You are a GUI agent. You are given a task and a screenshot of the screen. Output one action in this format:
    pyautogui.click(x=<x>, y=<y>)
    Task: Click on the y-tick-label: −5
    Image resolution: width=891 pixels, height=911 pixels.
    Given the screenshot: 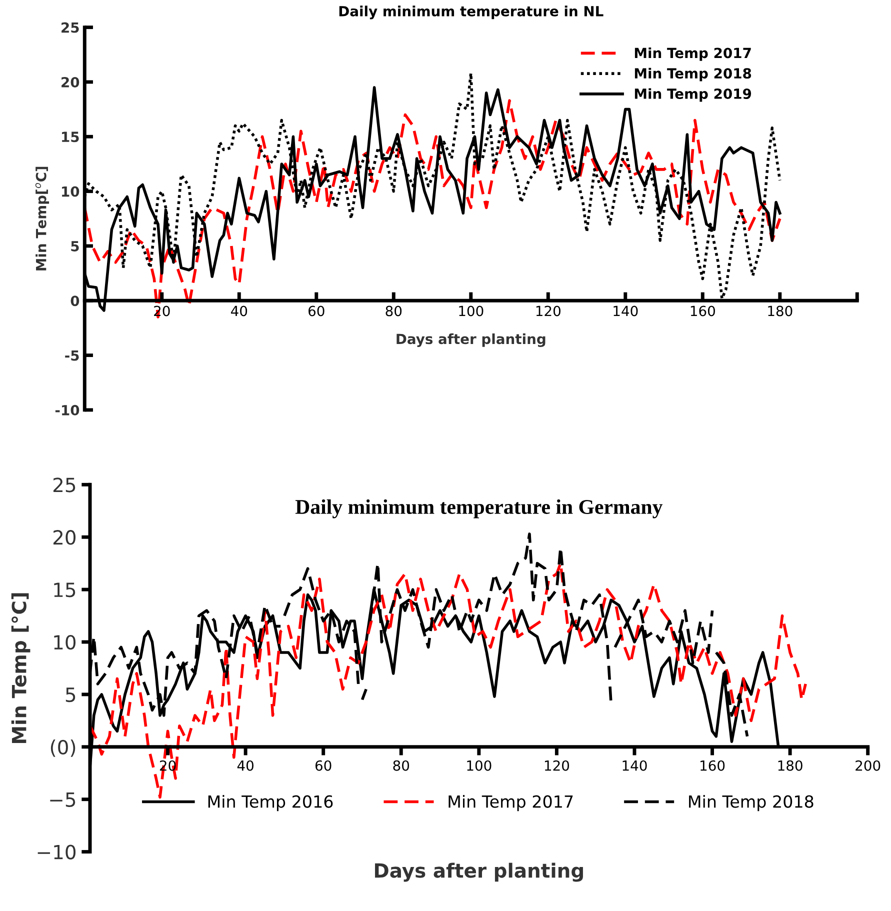 What is the action you would take?
    pyautogui.click(x=63, y=799)
    